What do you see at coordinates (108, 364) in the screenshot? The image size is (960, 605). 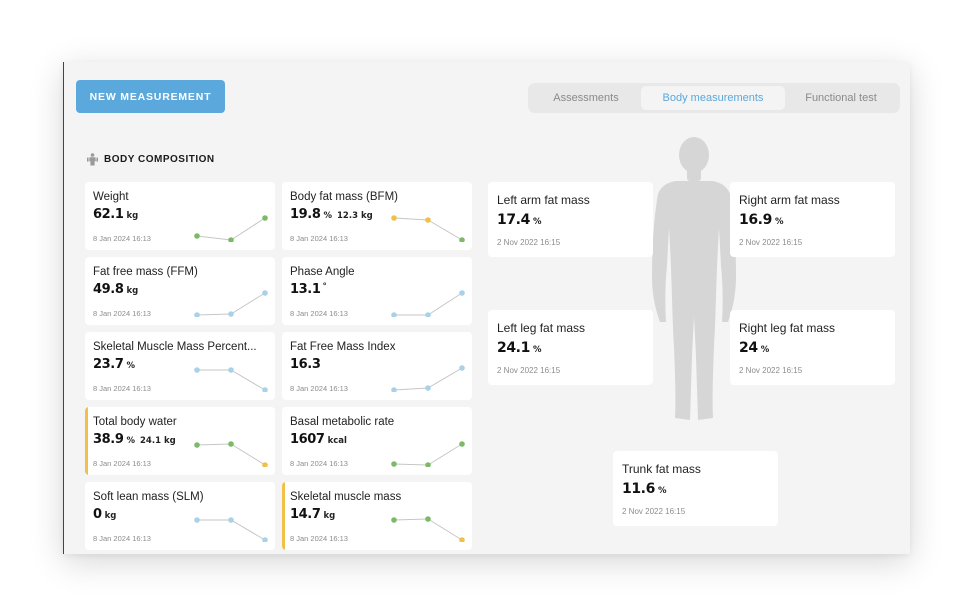 I see `metric-value: 23.7` at bounding box center [108, 364].